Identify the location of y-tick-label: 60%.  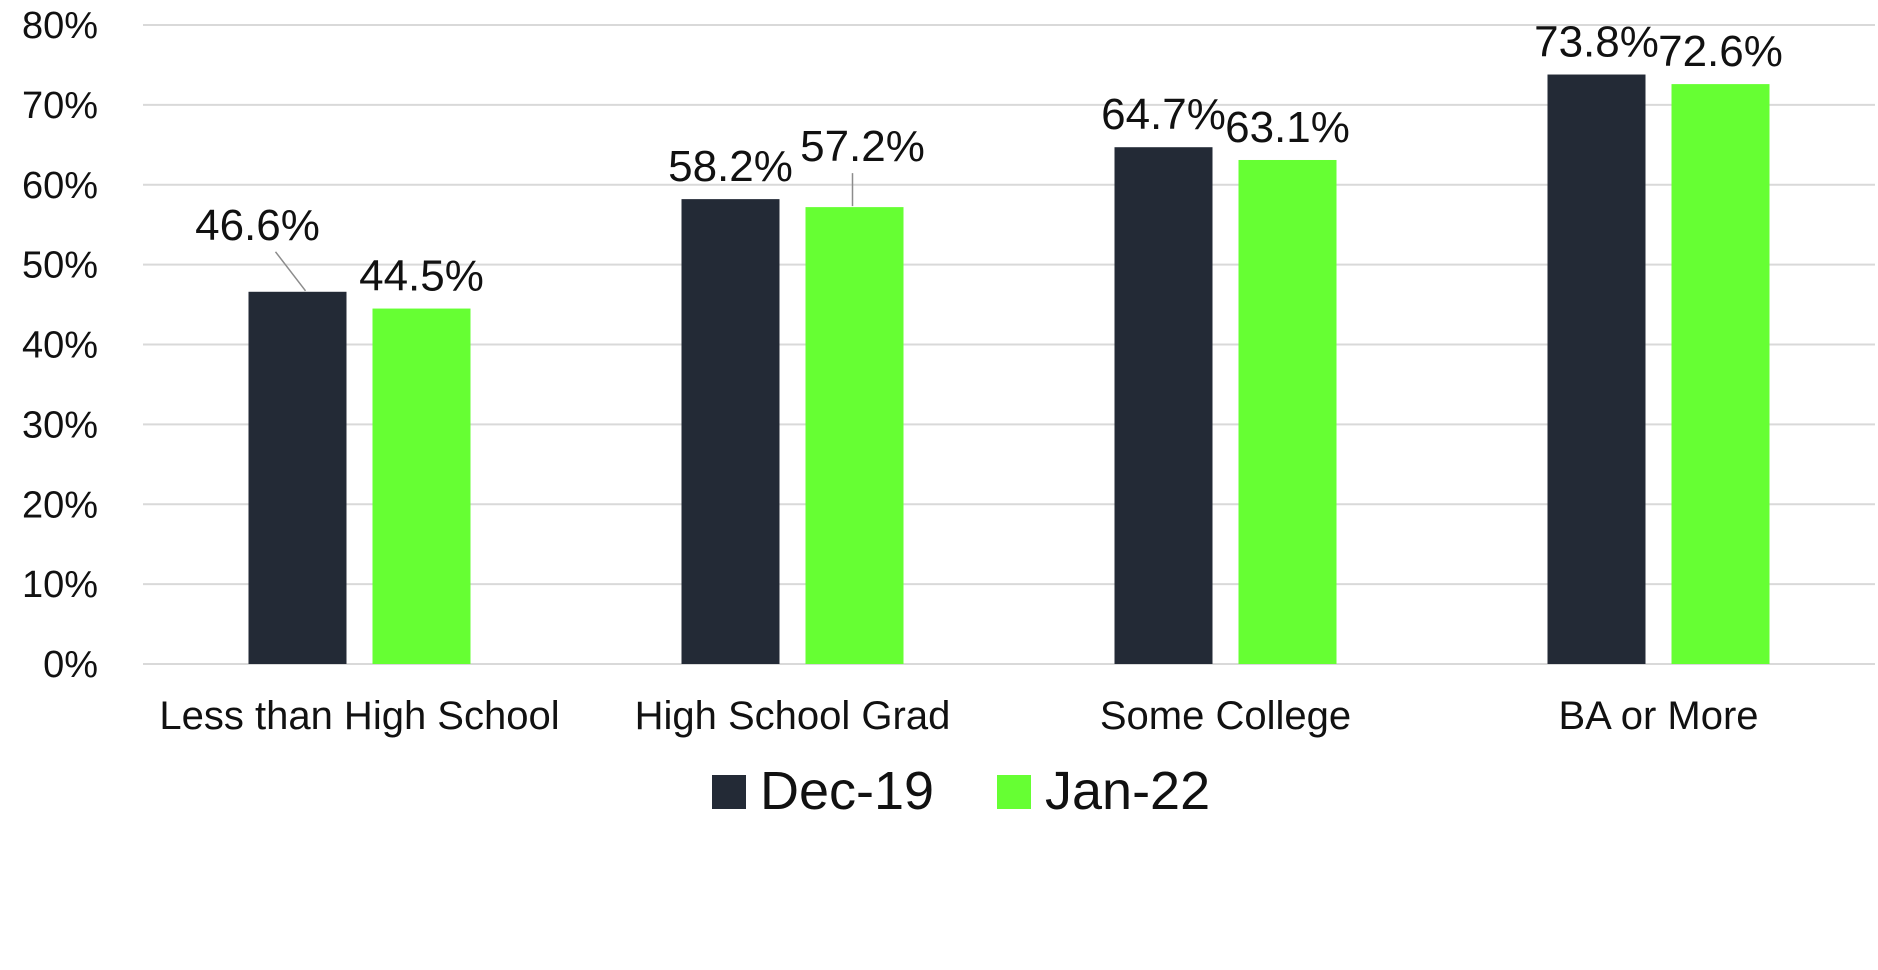
(60, 186).